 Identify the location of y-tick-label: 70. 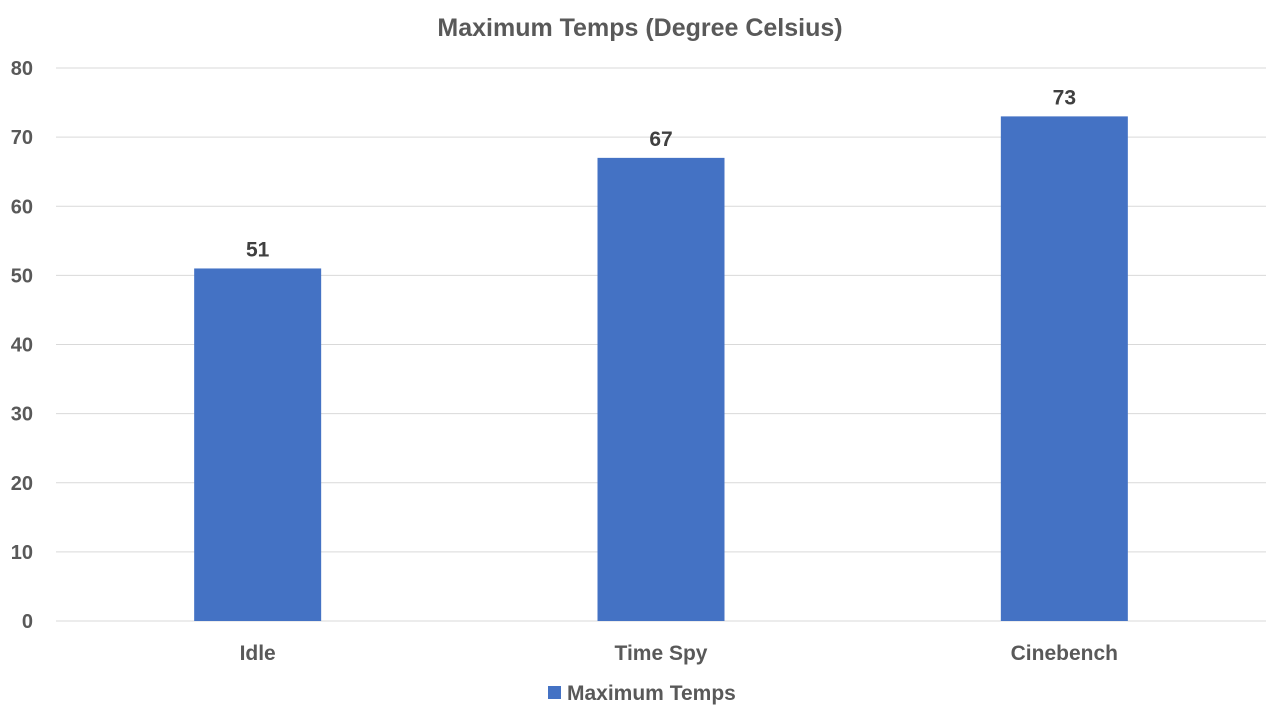
(22, 138).